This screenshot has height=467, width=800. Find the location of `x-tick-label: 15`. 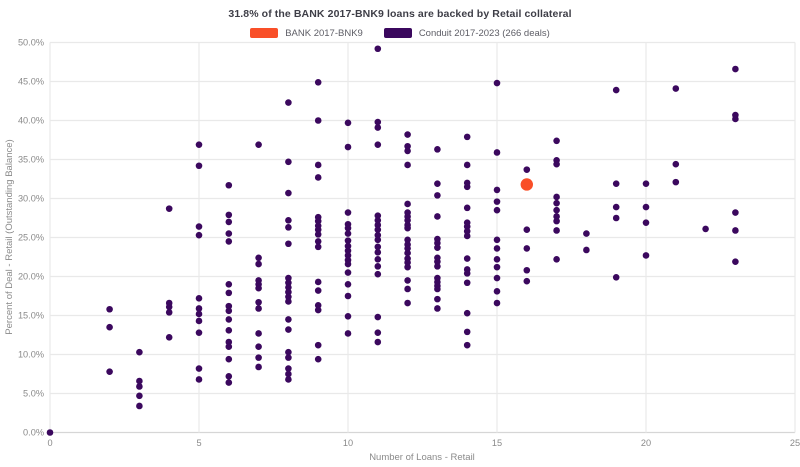

x-tick-label: 15 is located at coordinates (497, 443).